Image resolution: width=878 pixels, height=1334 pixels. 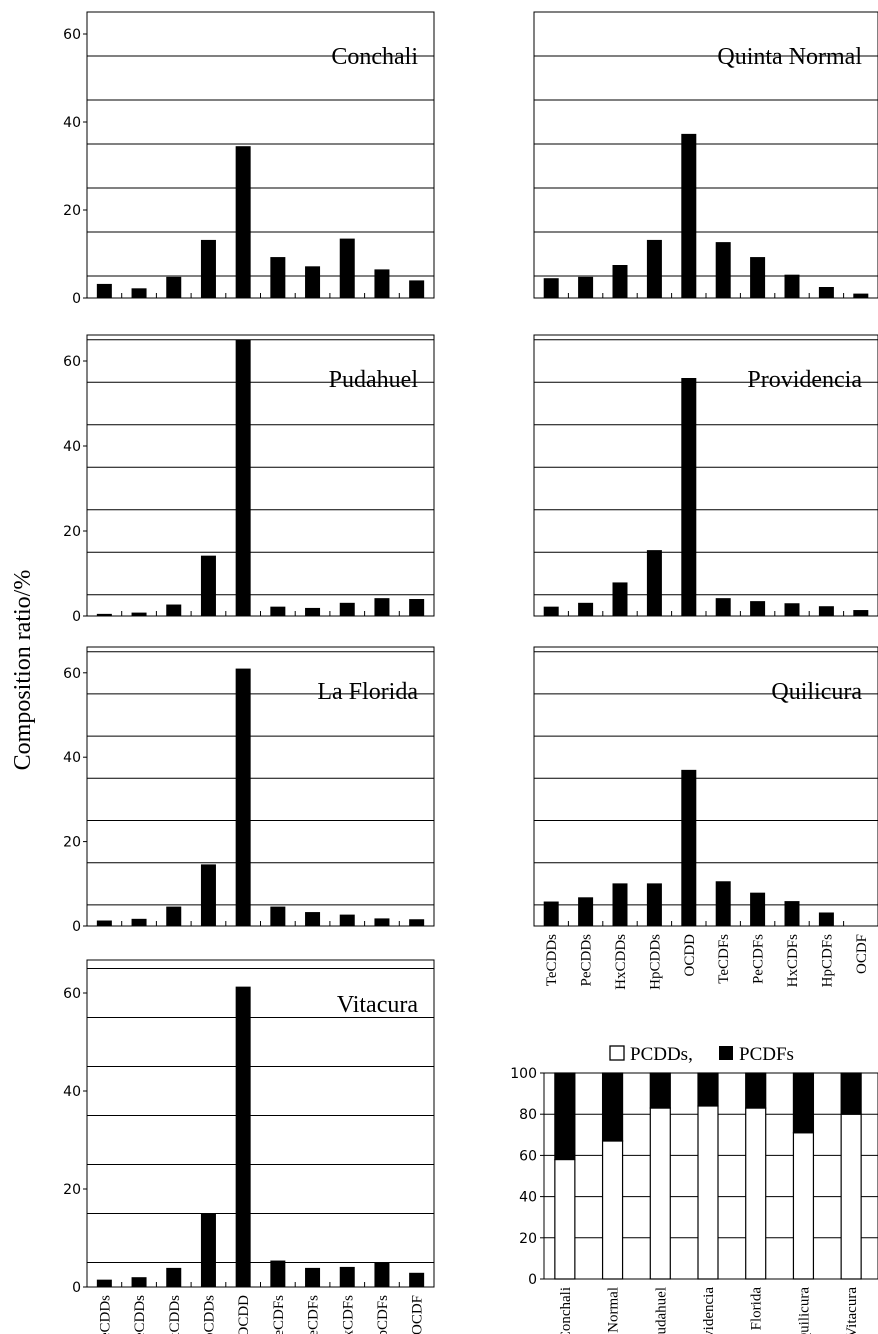 I want to click on stacked-bar-pcdfs-pudahuel, so click(x=660, y=1090).